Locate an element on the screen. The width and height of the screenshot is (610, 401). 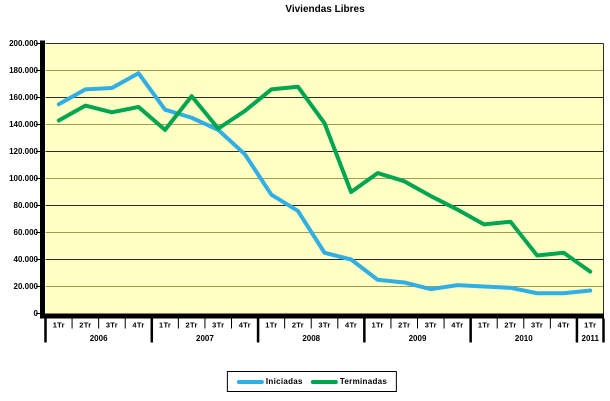
svg-text: 0 is located at coordinates (36, 313).